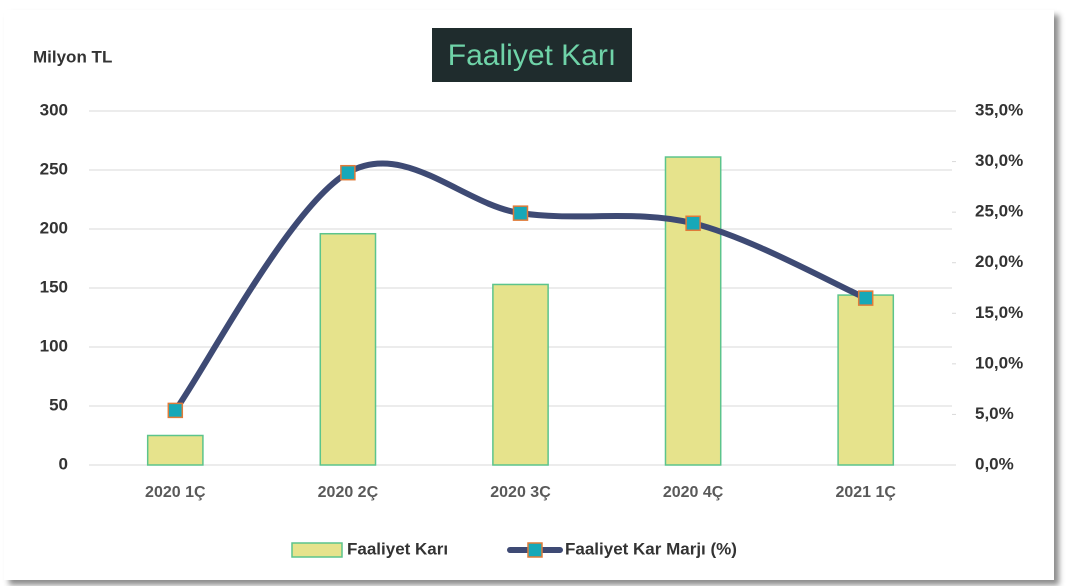 The height and width of the screenshot is (586, 1066). What do you see at coordinates (54, 109) in the screenshot?
I see `y-tick-label: 300` at bounding box center [54, 109].